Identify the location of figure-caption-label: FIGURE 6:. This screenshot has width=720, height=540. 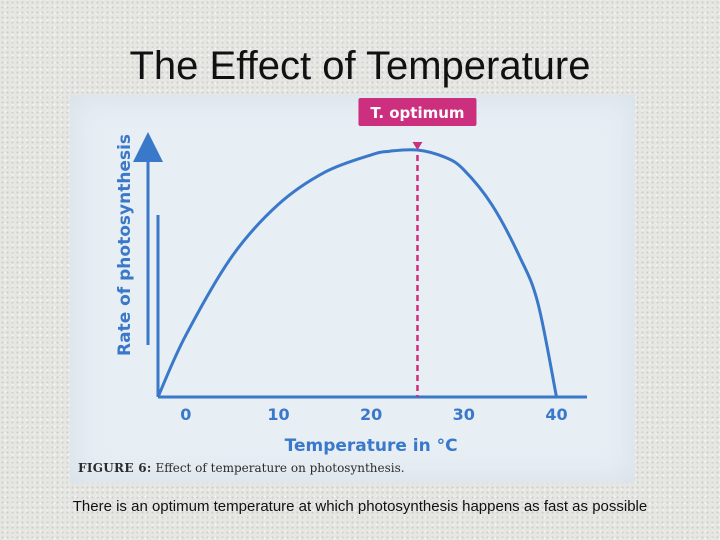
(115, 468).